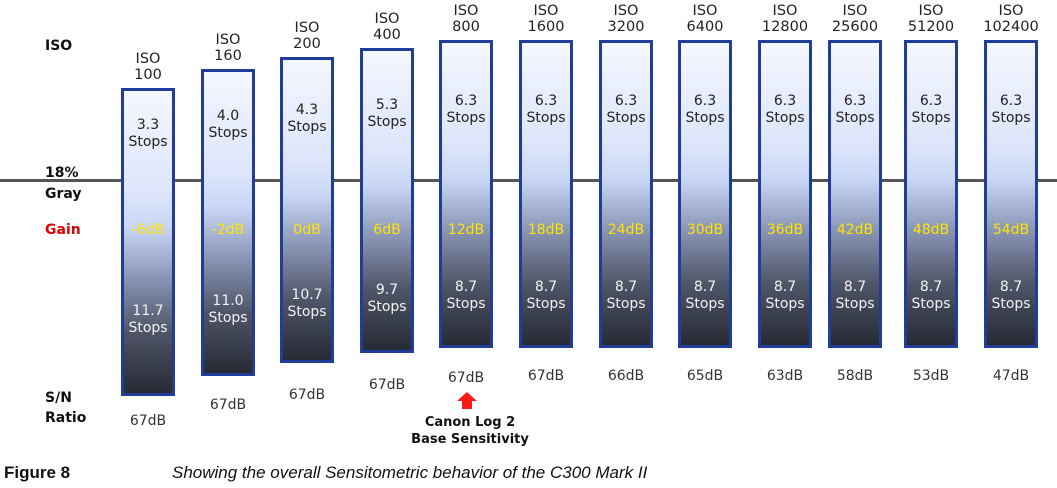 This screenshot has width=1057, height=488. I want to click on sn-ratio-value: 58dB, so click(855, 376).